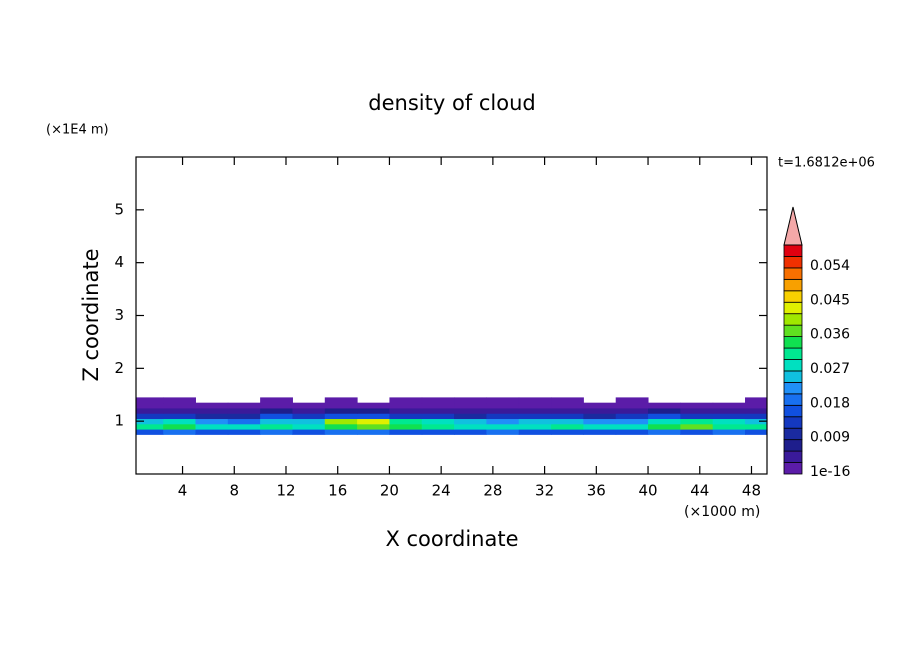 Image resolution: width=904 pixels, height=654 pixels. Describe the element at coordinates (119, 315) in the screenshot. I see `y-tick-label: 3` at that location.